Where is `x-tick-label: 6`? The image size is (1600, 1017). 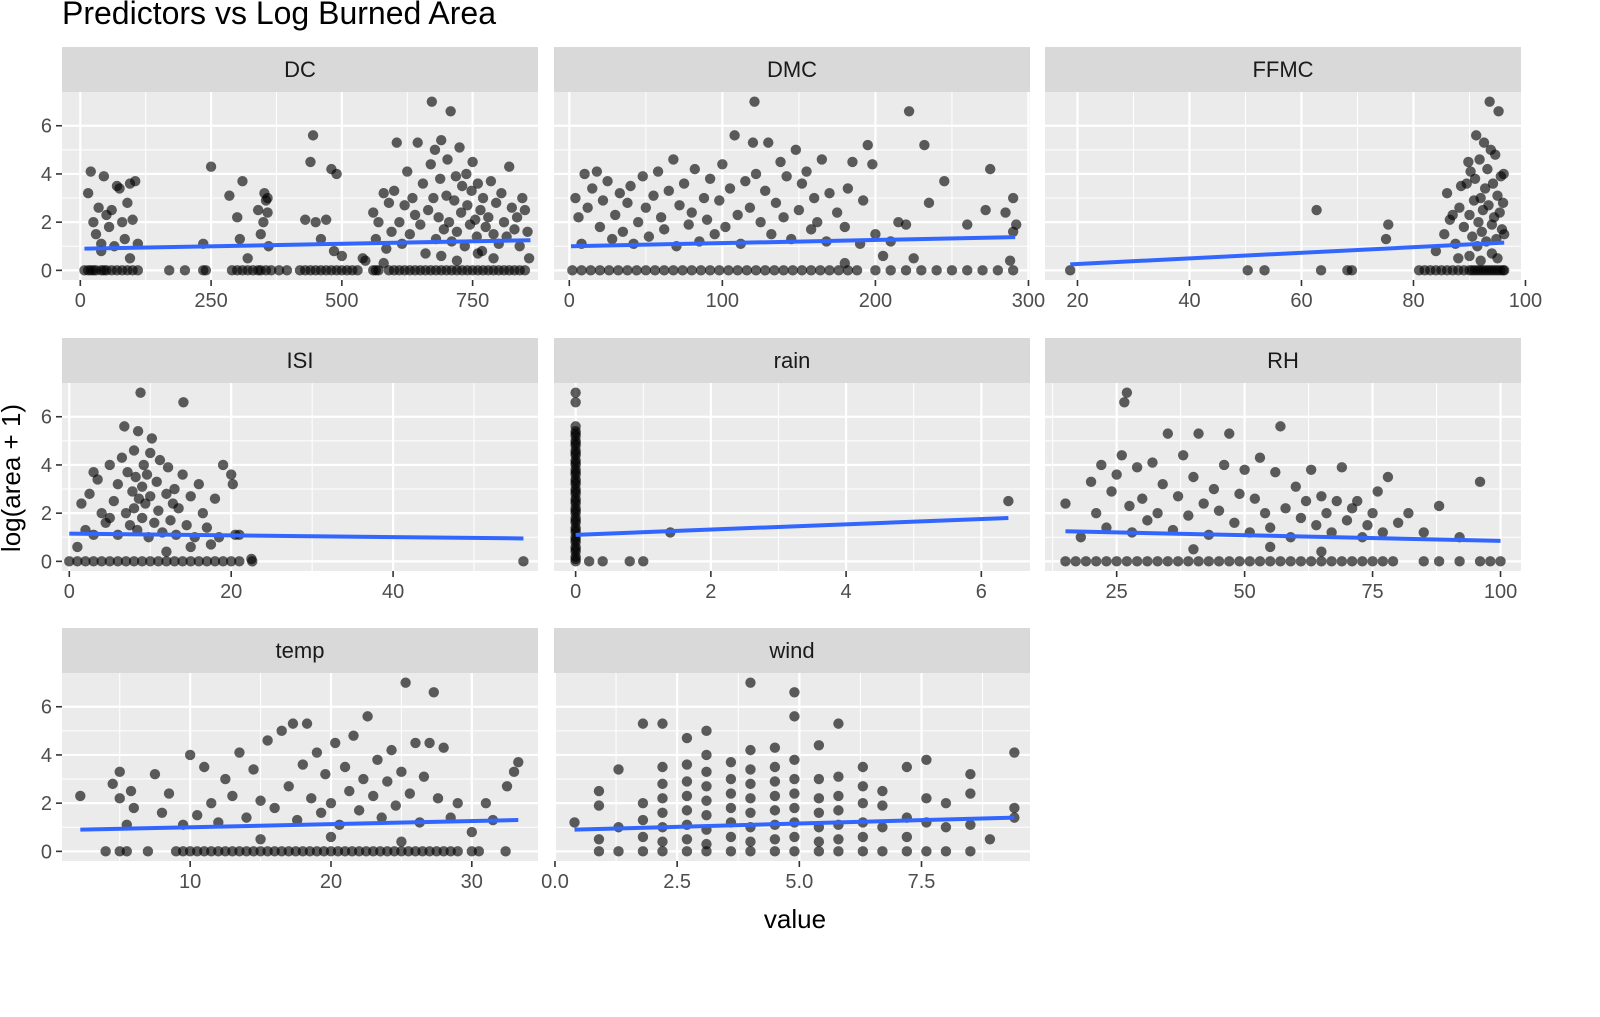
x-tick-label: 6 is located at coordinates (981, 592).